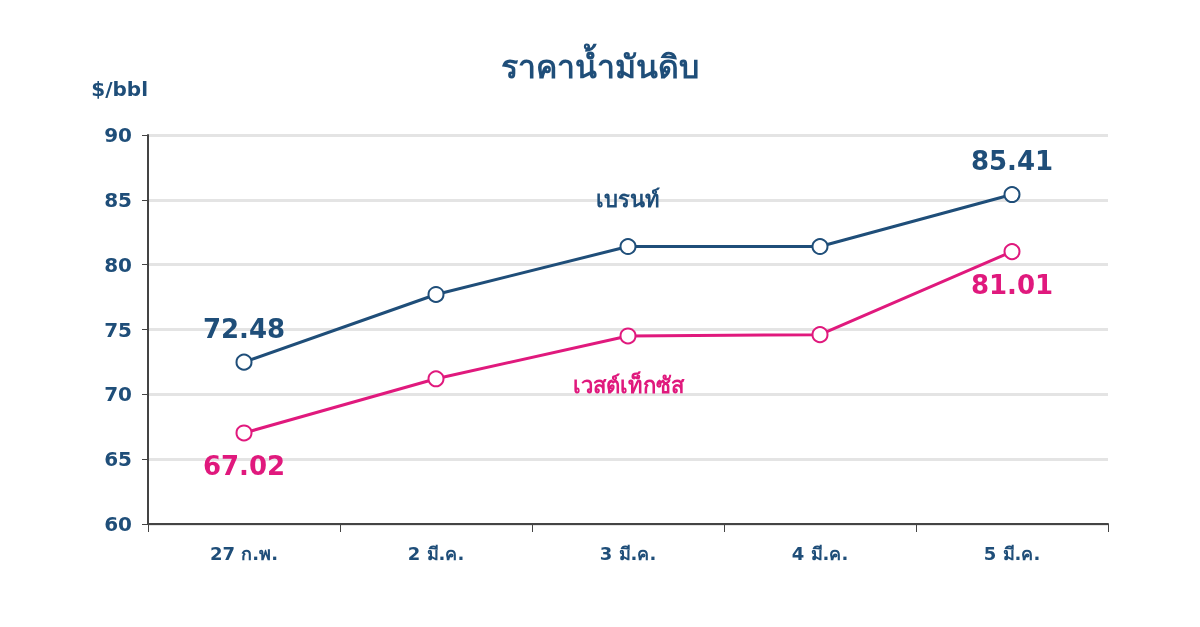  Describe the element at coordinates (628, 553) in the screenshot. I see `x-tick-label: 3 มี.ค.` at that location.